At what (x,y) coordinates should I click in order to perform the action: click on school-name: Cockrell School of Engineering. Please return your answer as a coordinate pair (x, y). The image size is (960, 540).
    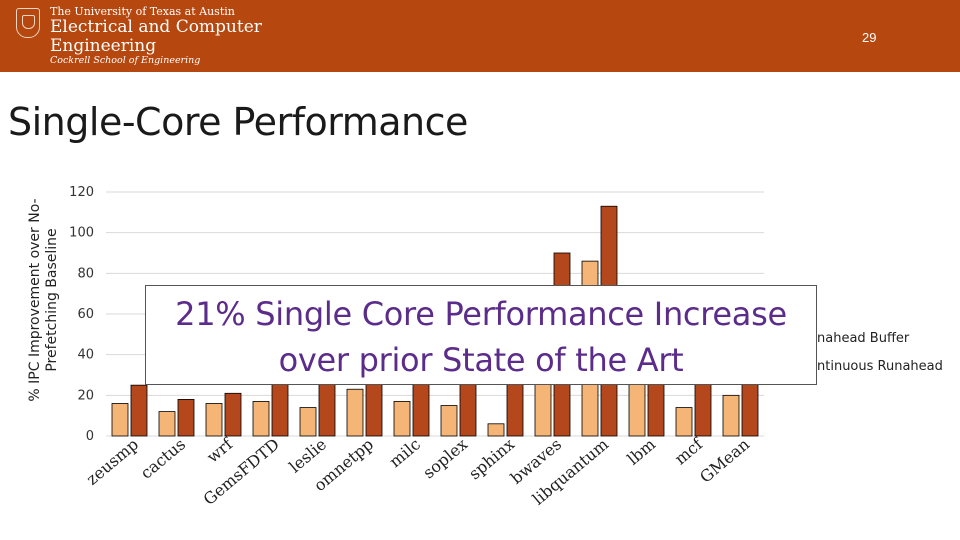
    Looking at the image, I should click on (125, 60).